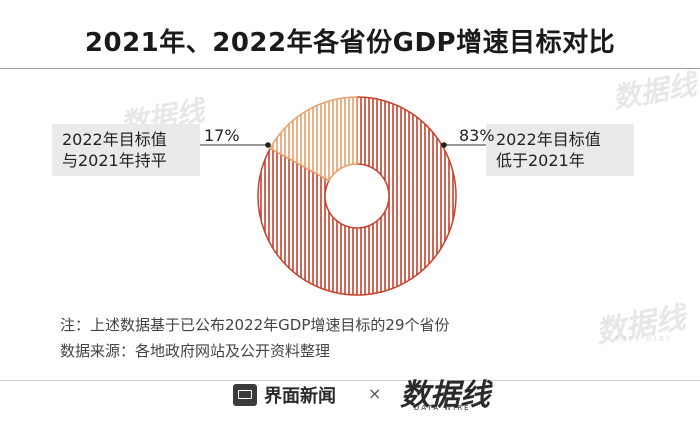 The image size is (700, 443). I want to click on source-text: 数据来源：各地政府网站及公开资料整理, so click(195, 351).